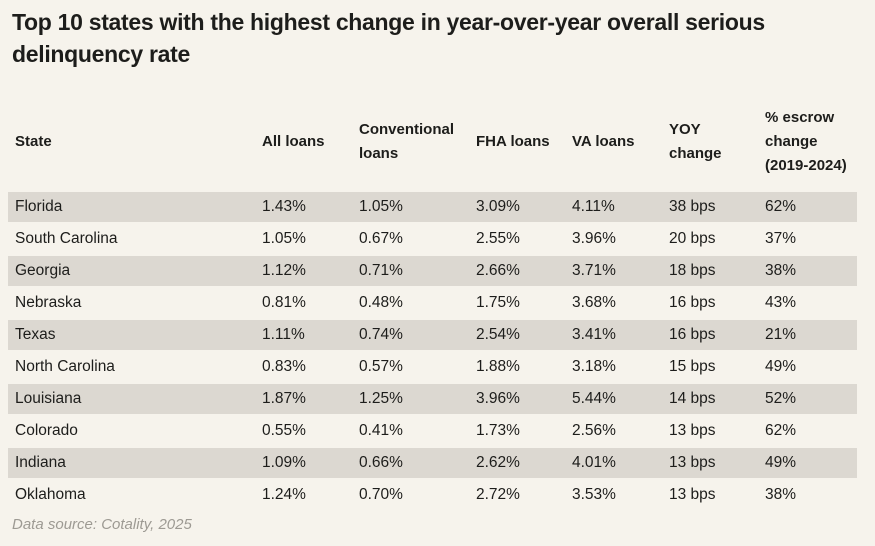 The height and width of the screenshot is (546, 875). Describe the element at coordinates (710, 240) in the screenshot. I see `cell-yoy-change: 20 bps` at that location.